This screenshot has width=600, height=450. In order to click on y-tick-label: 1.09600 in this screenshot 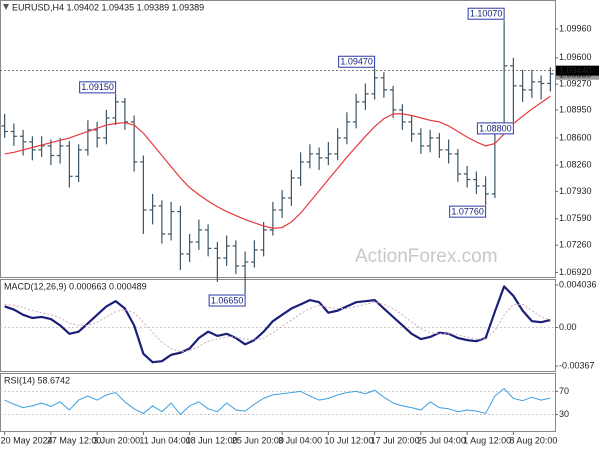, I will do `click(575, 57)`.